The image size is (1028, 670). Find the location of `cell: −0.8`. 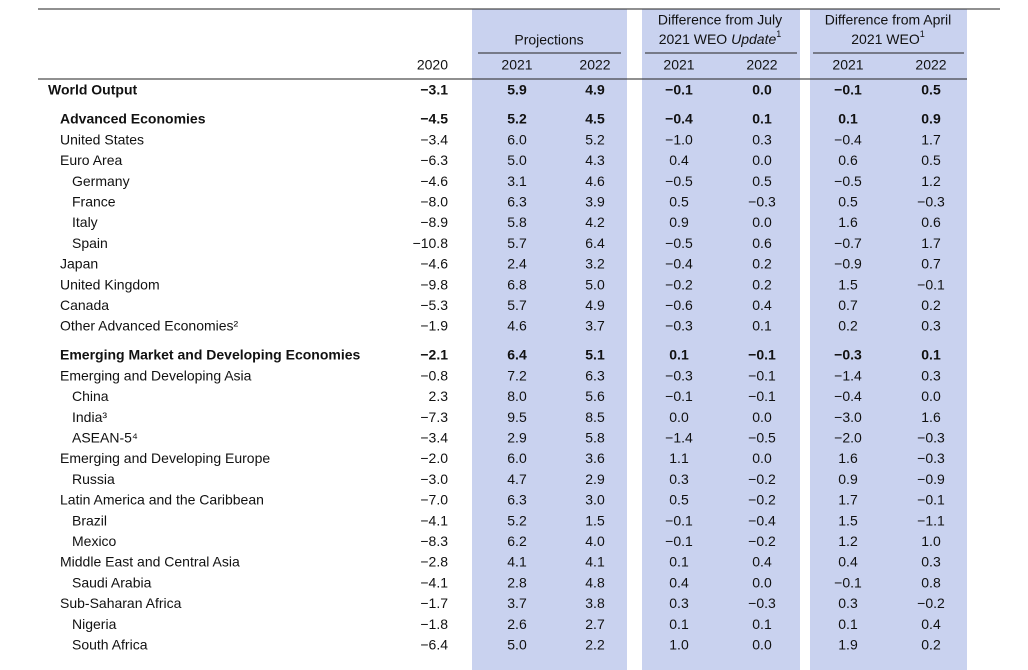

cell: −0.8 is located at coordinates (434, 375).